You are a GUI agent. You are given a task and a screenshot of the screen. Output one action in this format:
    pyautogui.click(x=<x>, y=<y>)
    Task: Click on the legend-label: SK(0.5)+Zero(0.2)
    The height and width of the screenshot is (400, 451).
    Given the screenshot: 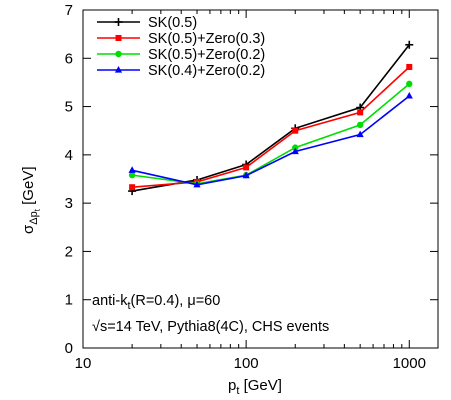 What is the action you would take?
    pyautogui.click(x=206, y=55)
    